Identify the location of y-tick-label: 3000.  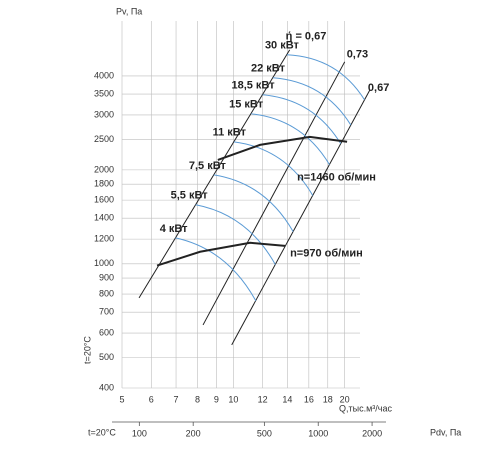
(104, 114).